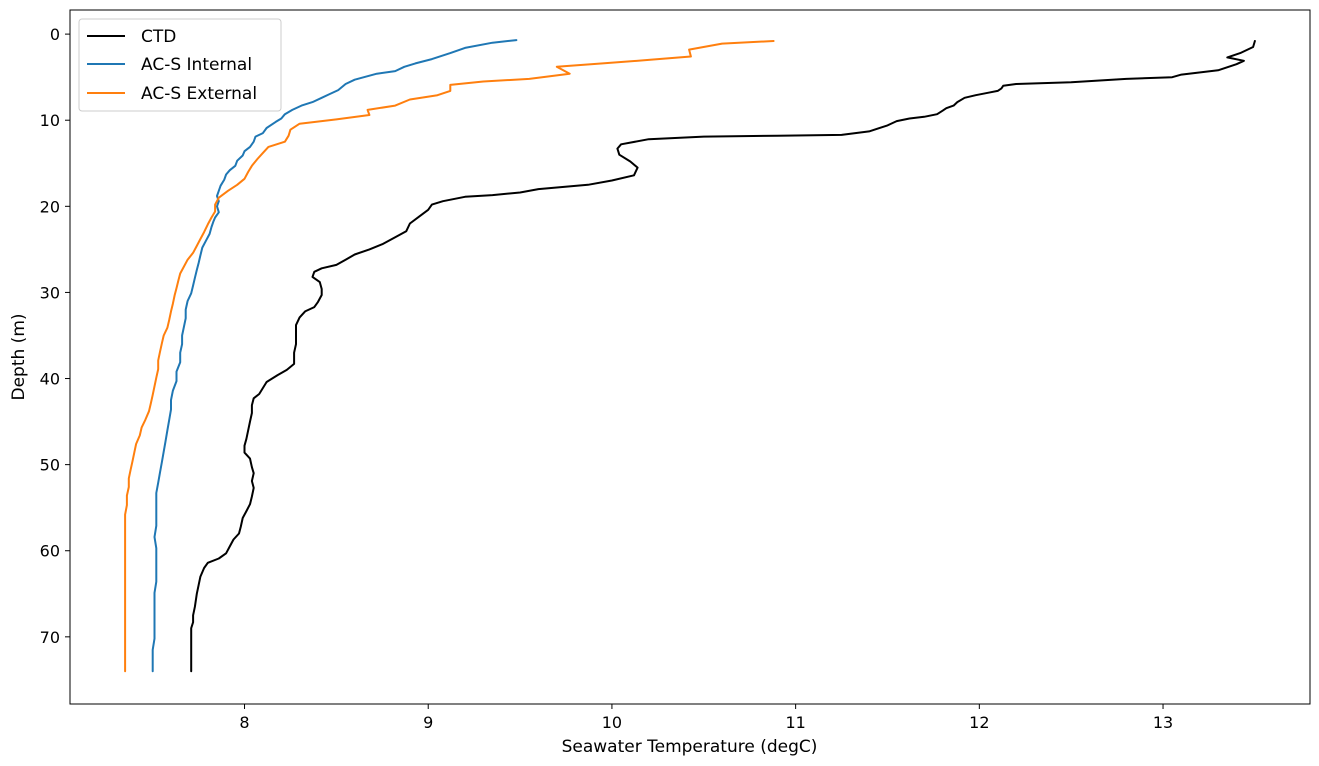  Describe the element at coordinates (19, 356) in the screenshot. I see `y-axis-title: Depth (m)` at that location.